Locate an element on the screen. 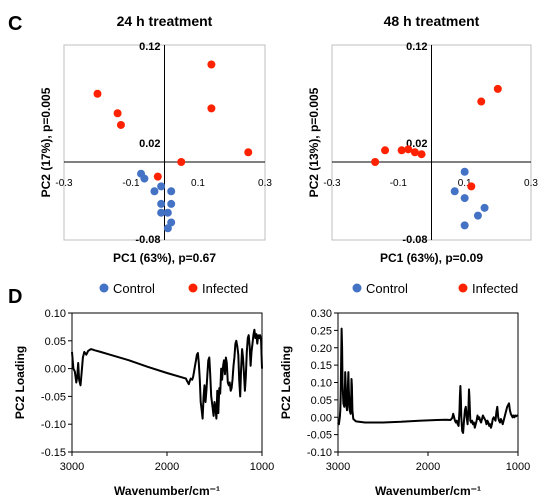 The width and height of the screenshot is (550, 503). pca24-y-tick-2: -0.08 is located at coordinates (147, 240).